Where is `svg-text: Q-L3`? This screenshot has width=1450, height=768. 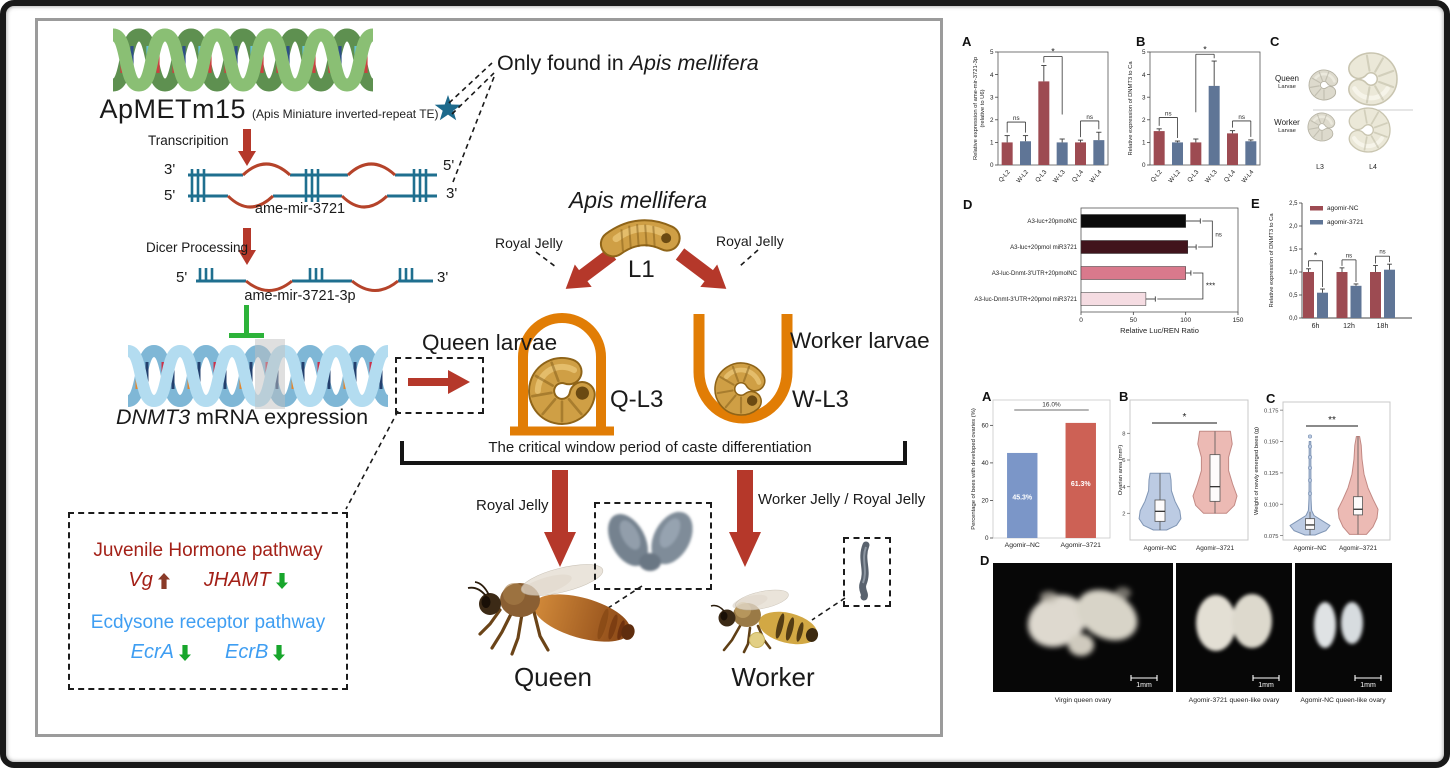
svg-text: Q-L3 is located at coordinates (1041, 175).